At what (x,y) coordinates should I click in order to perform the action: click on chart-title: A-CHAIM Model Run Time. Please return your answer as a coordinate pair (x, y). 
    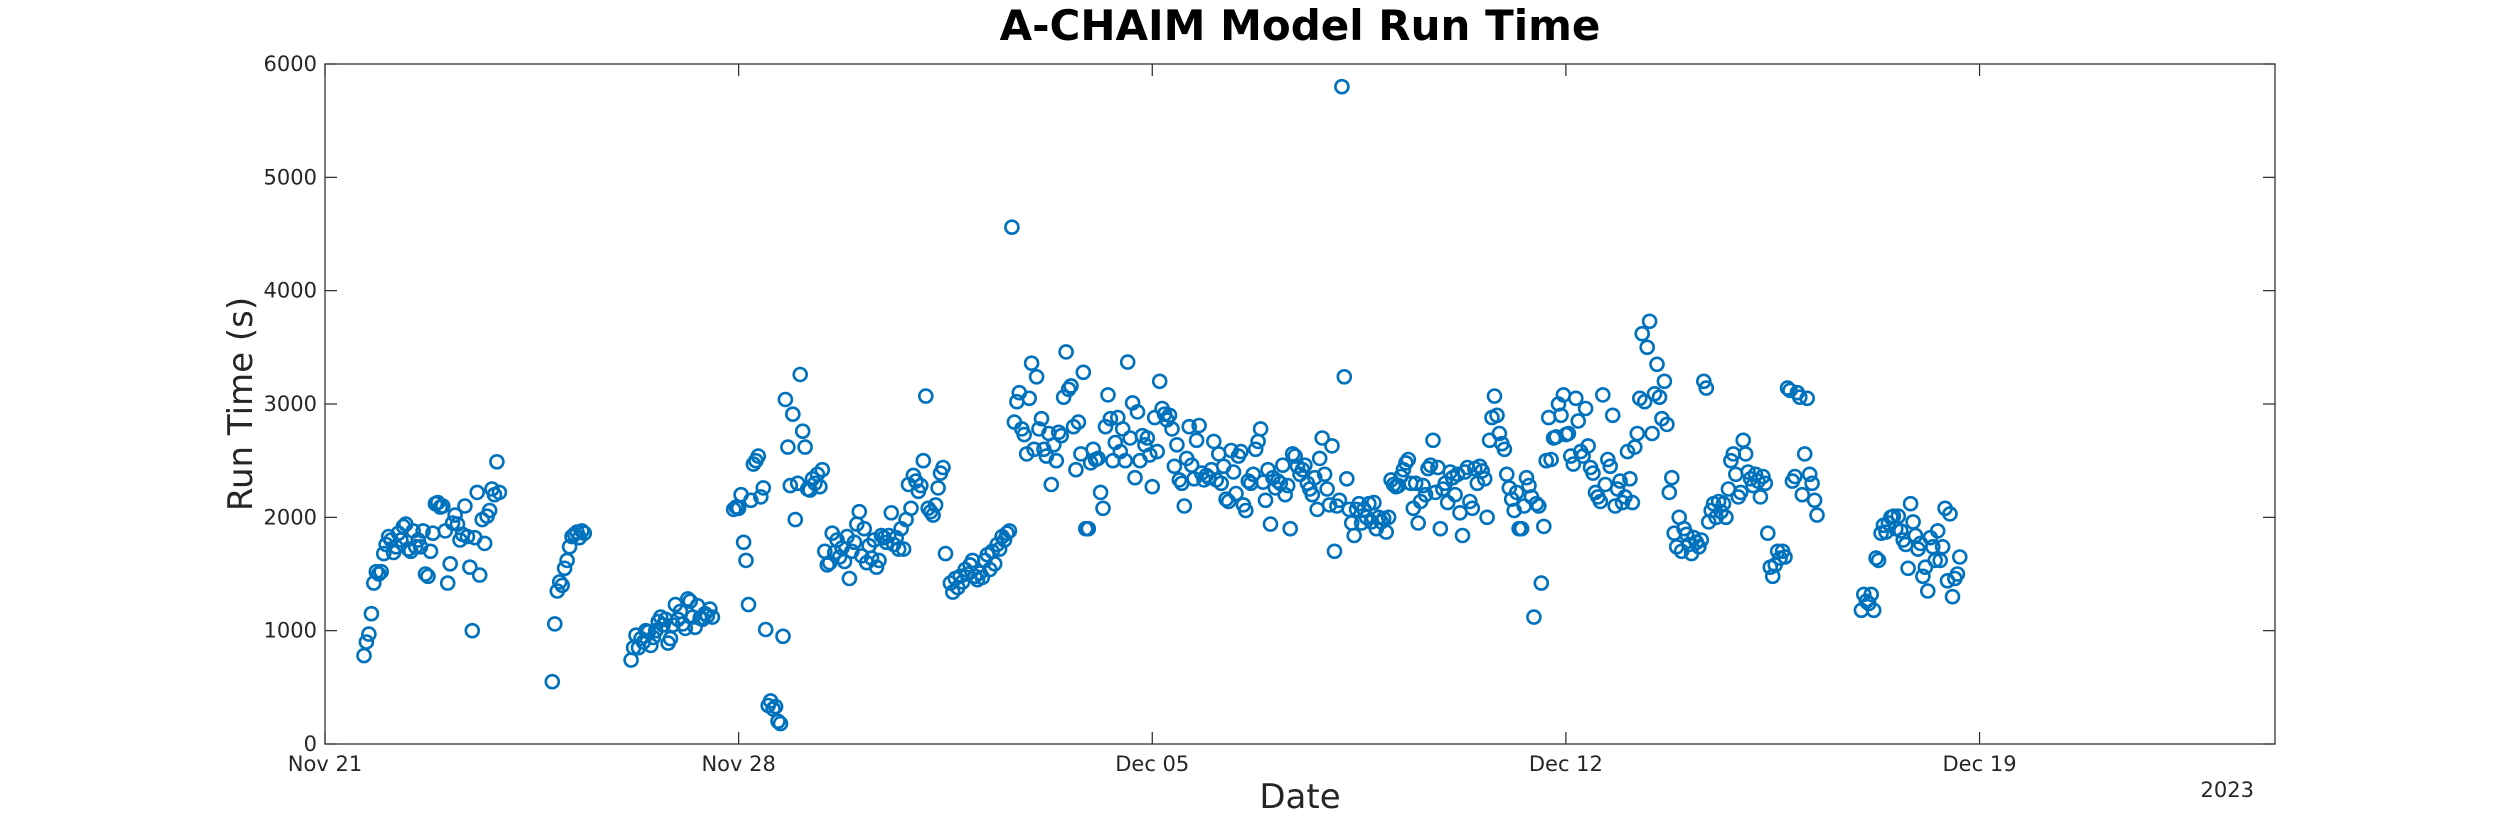
    Looking at the image, I should click on (1300, 25).